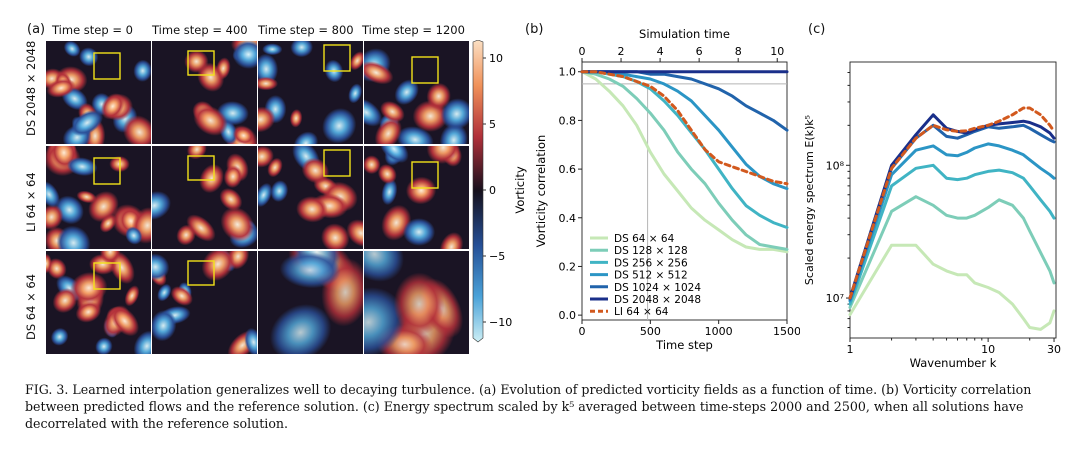 The height and width of the screenshot is (454, 1080). Describe the element at coordinates (500, 322) in the screenshot. I see `colorbar-tick-label: −10` at that location.